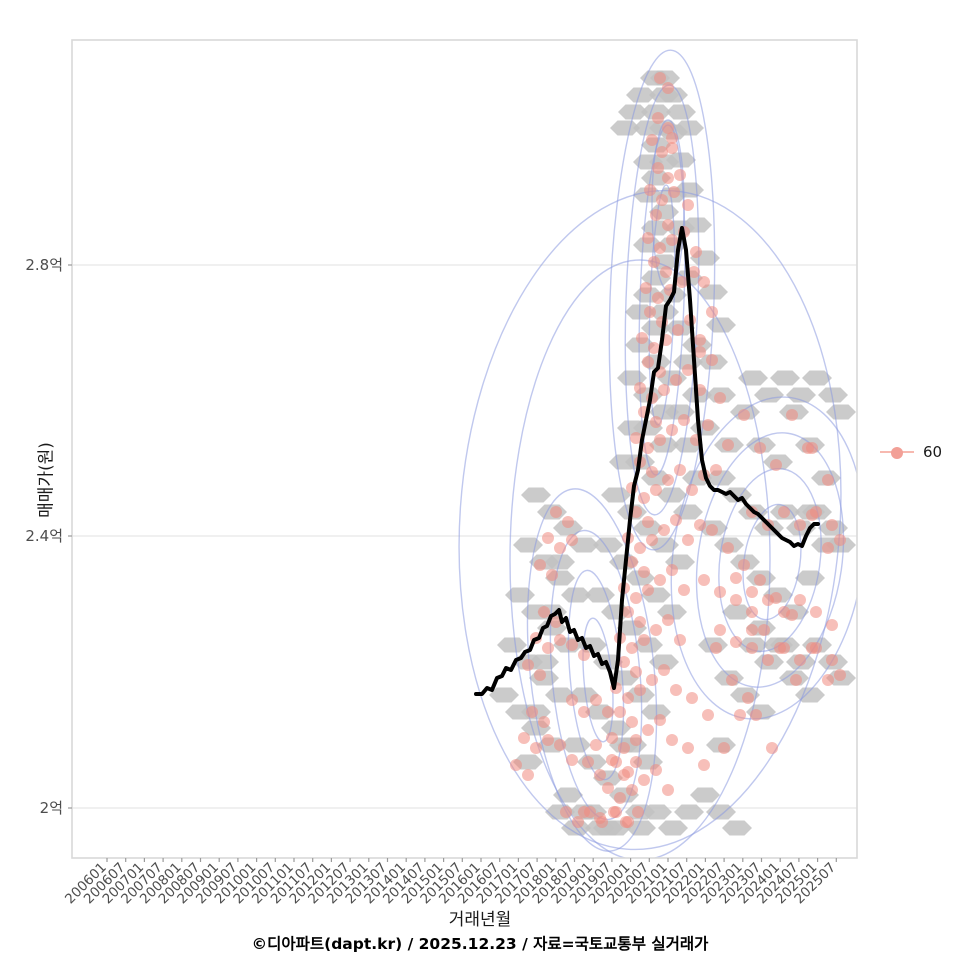 The width and height of the screenshot is (960, 960). Describe the element at coordinates (933, 452) in the screenshot. I see `legend-label-60: 60` at that location.